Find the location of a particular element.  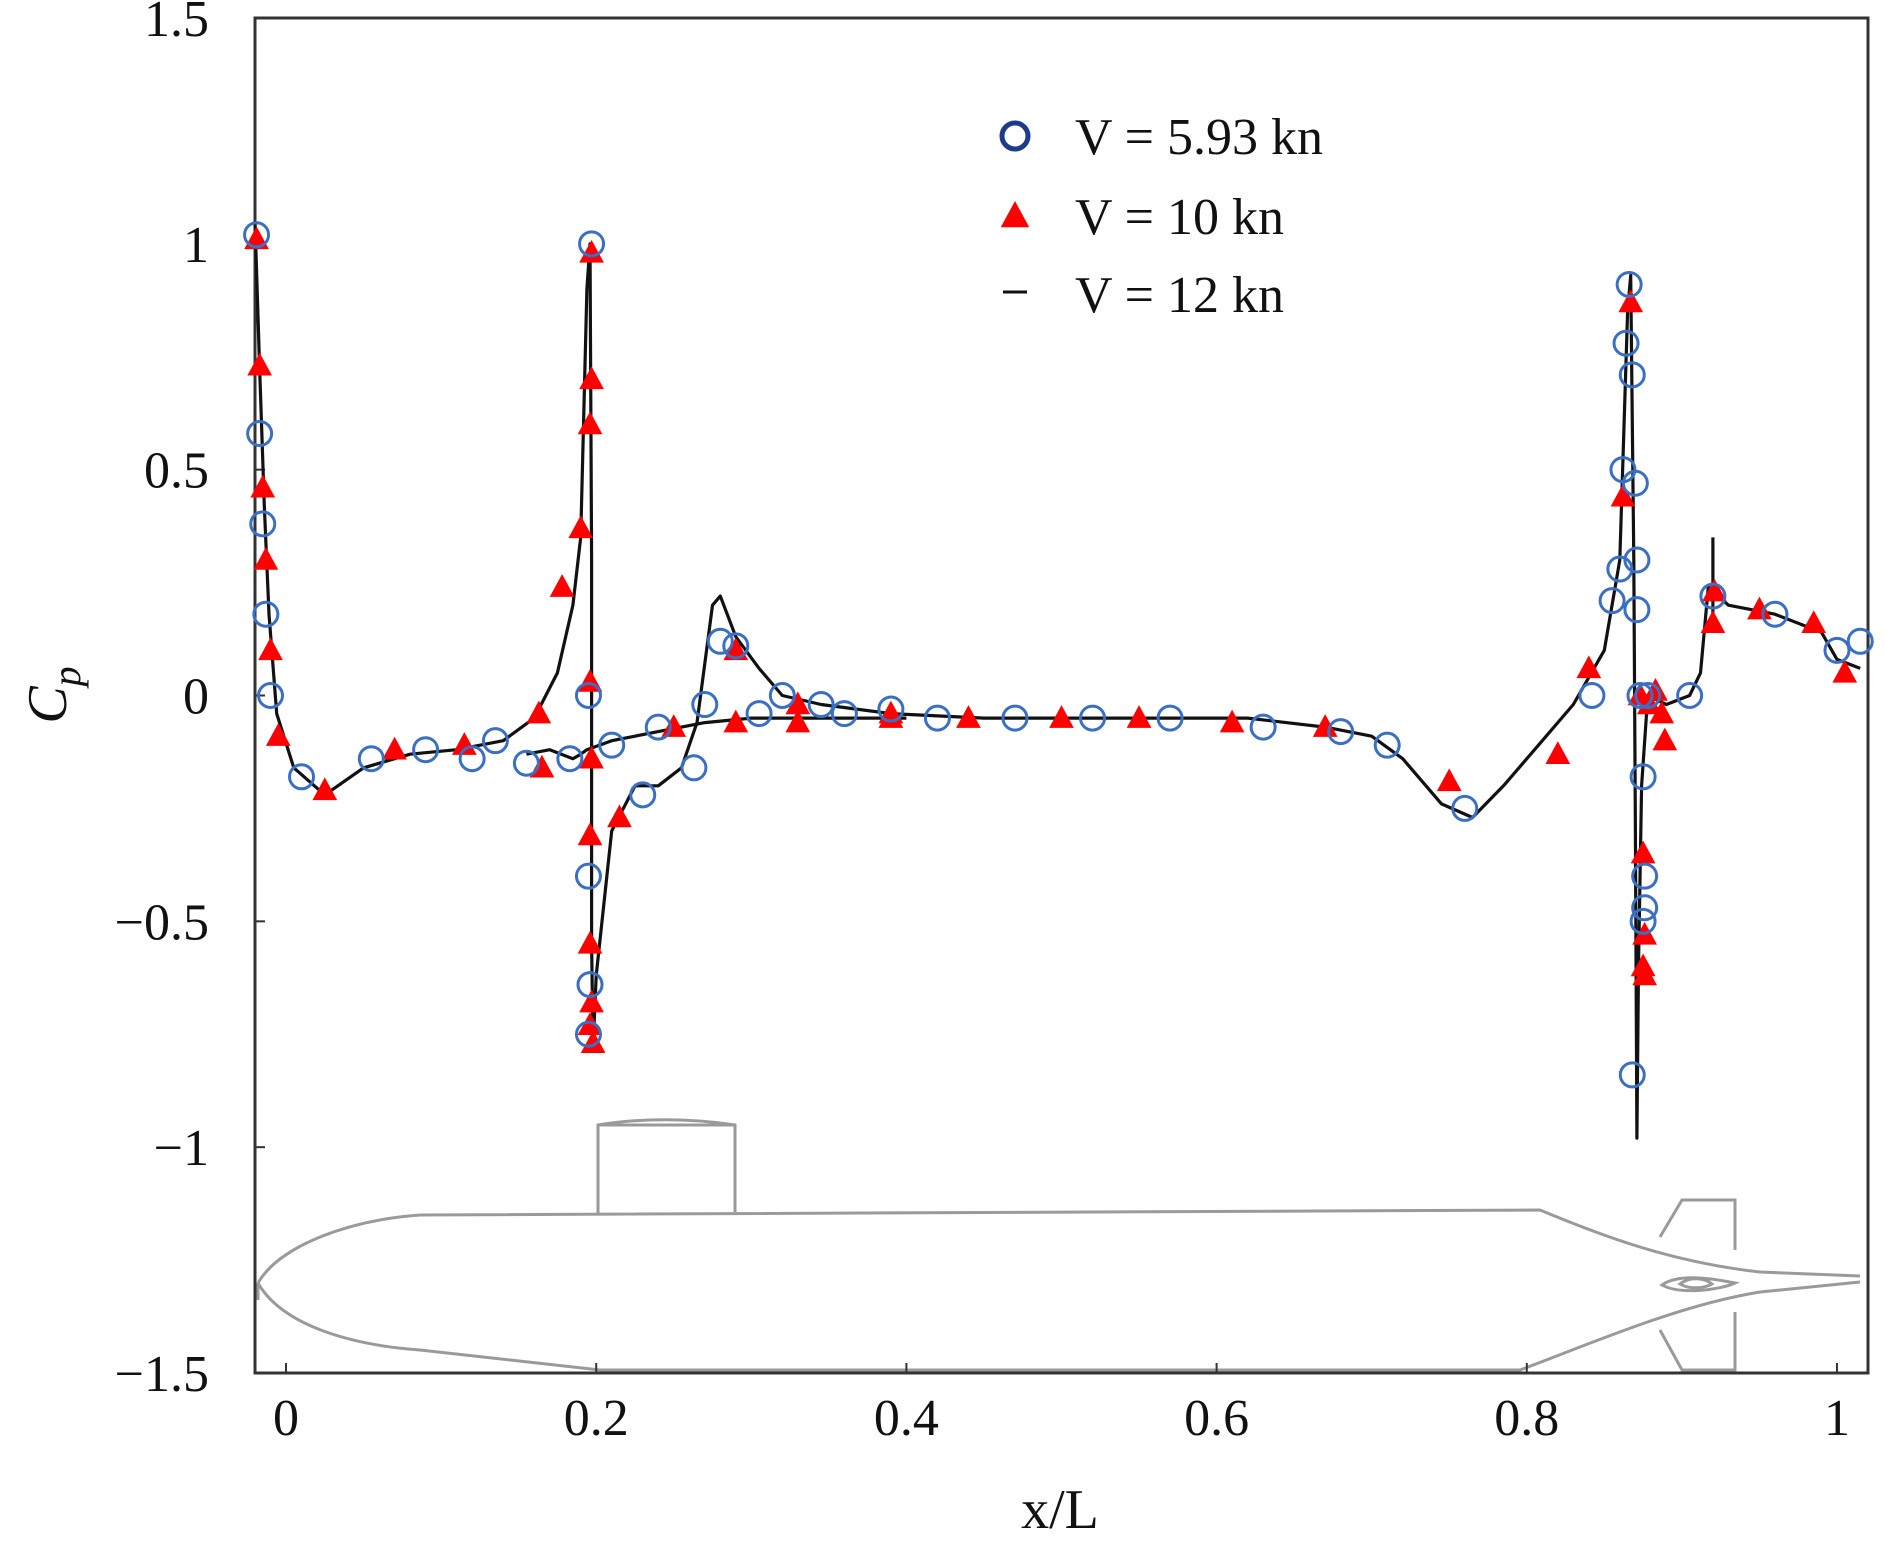

x-axis-label: x/L is located at coordinates (1060, 1510).